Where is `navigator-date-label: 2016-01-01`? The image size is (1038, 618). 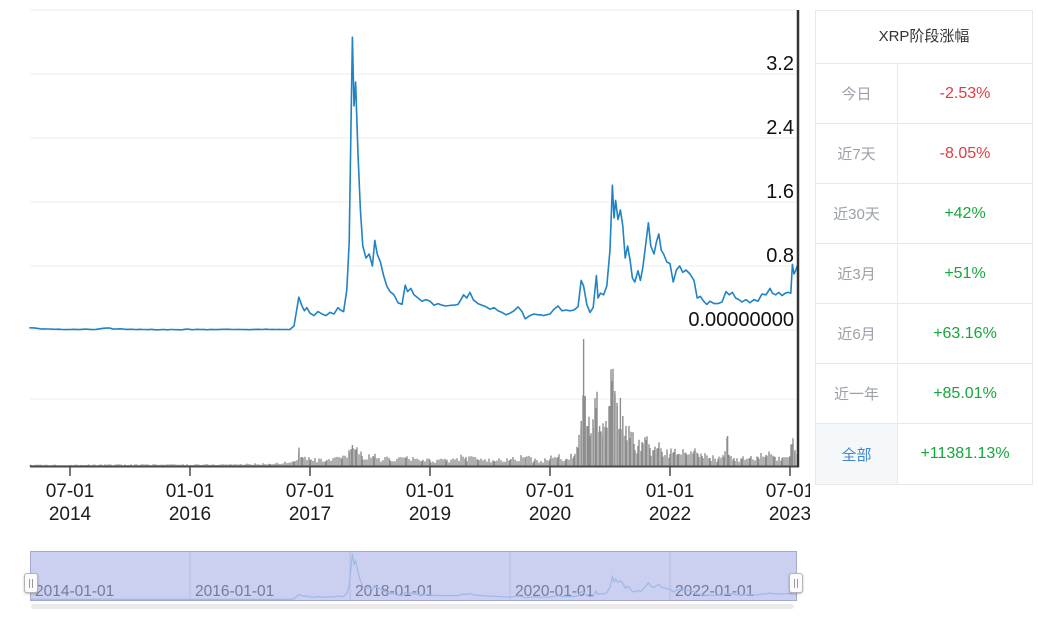 navigator-date-label: 2016-01-01 is located at coordinates (234, 591).